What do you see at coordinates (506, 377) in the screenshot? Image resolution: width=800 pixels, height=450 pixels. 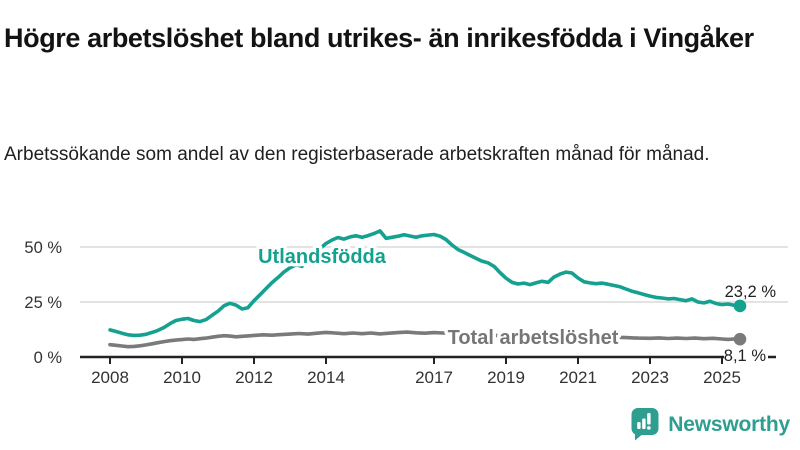 I see `x-tick-label-2019: 2019` at bounding box center [506, 377].